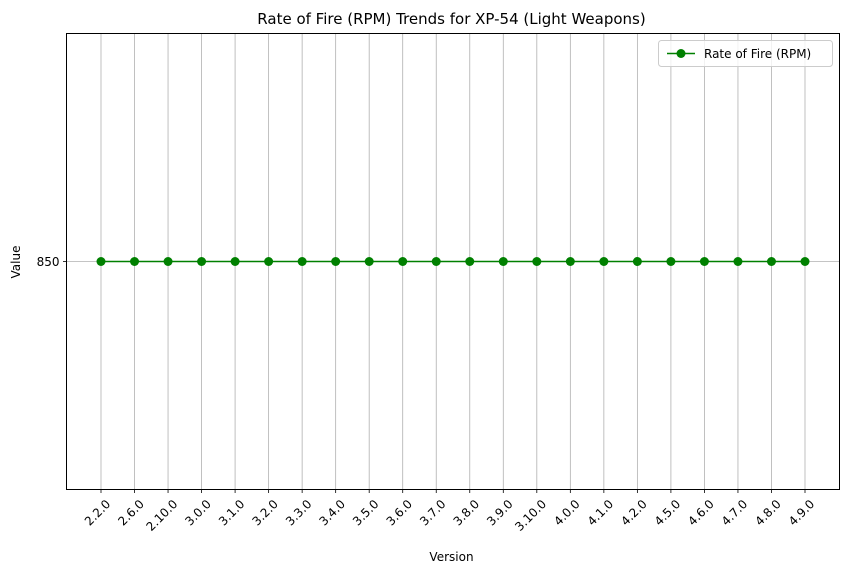 The height and width of the screenshot is (574, 850). Describe the element at coordinates (451, 557) in the screenshot. I see `x-axis-label: Version` at that location.